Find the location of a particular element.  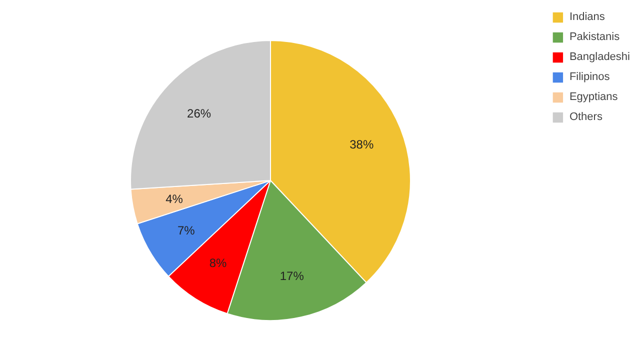

legend-label: Others is located at coordinates (585, 117).